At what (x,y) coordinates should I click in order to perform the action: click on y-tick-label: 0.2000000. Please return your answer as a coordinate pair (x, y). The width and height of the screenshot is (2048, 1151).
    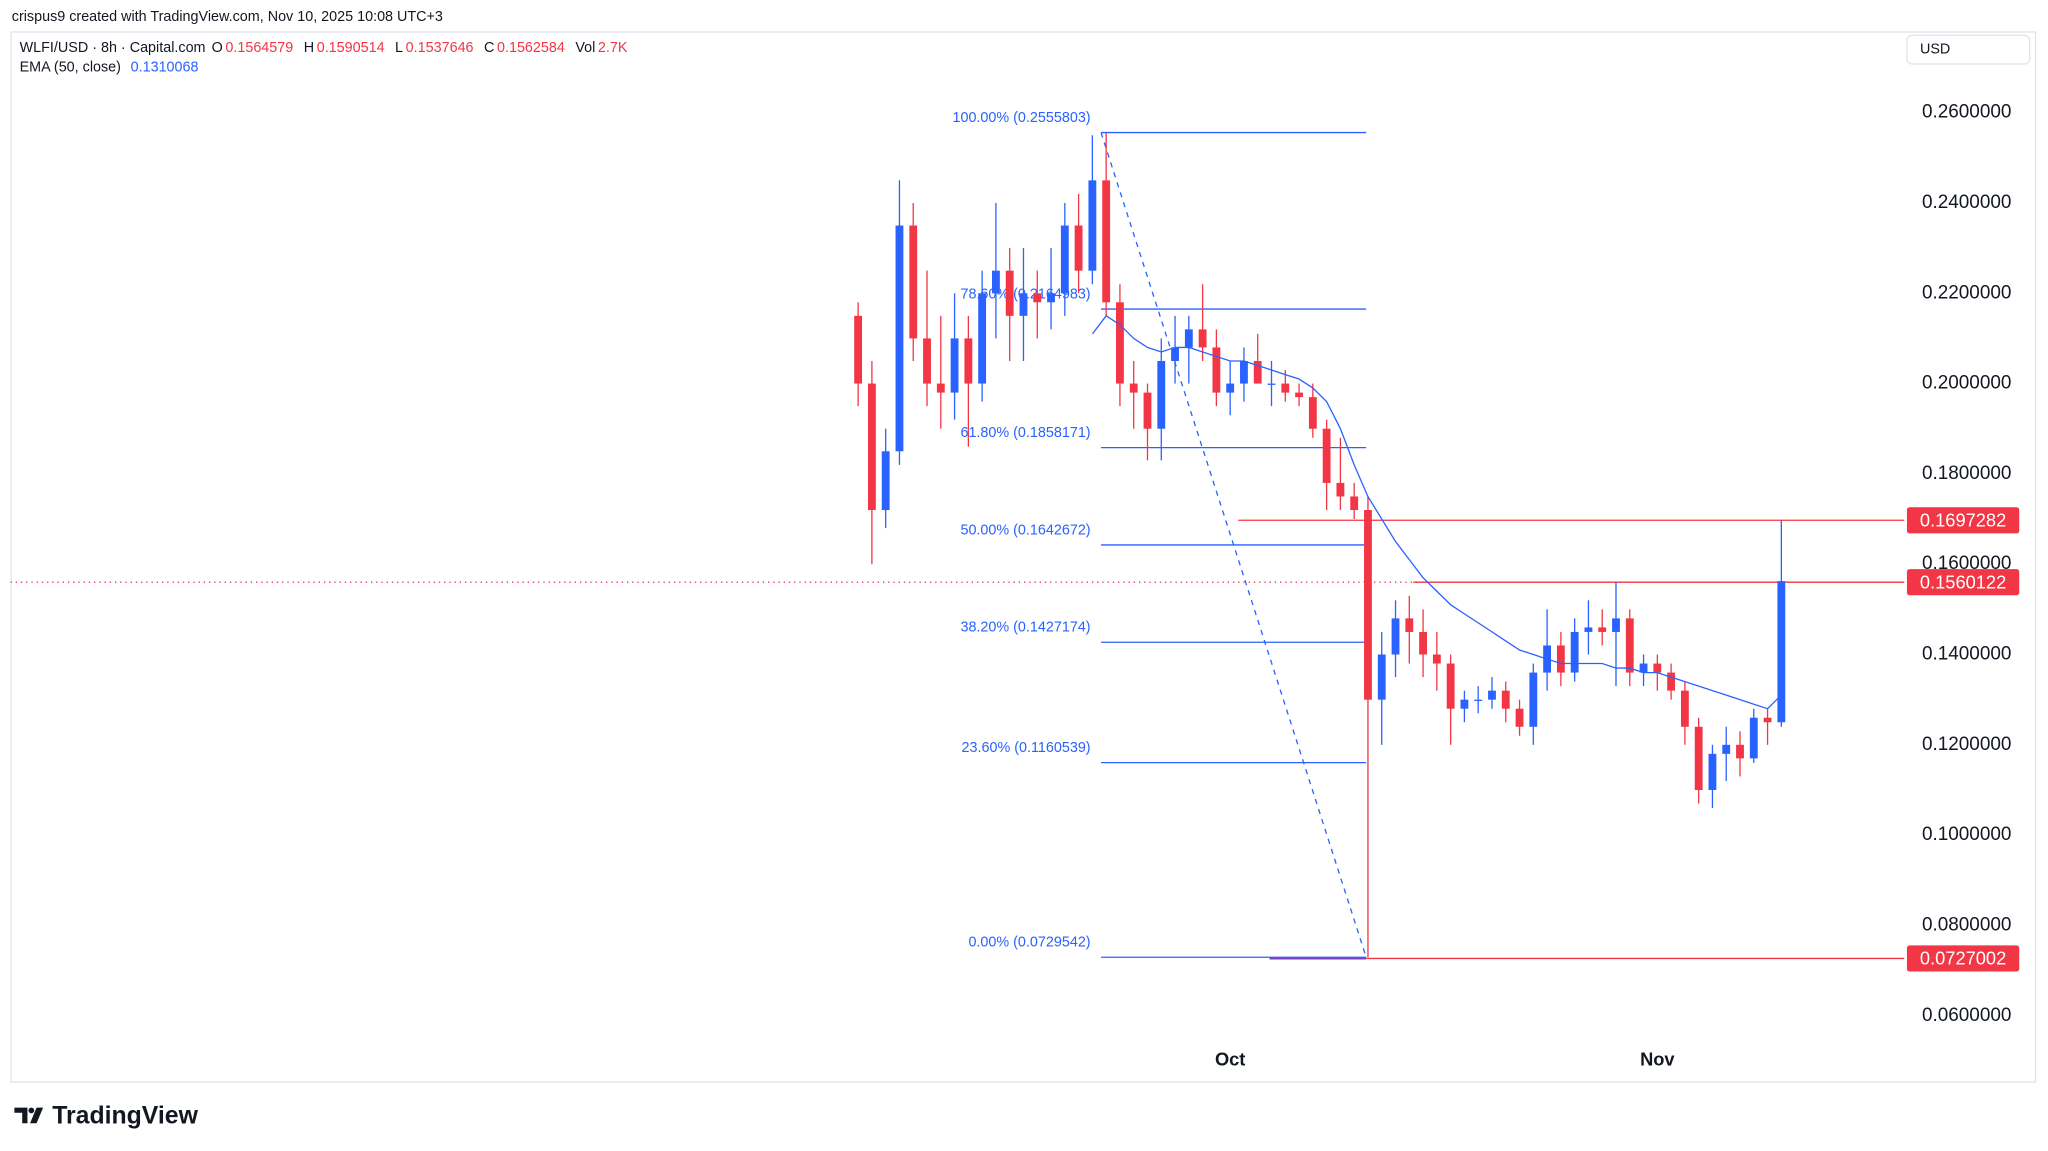
    Looking at the image, I should click on (1966, 383).